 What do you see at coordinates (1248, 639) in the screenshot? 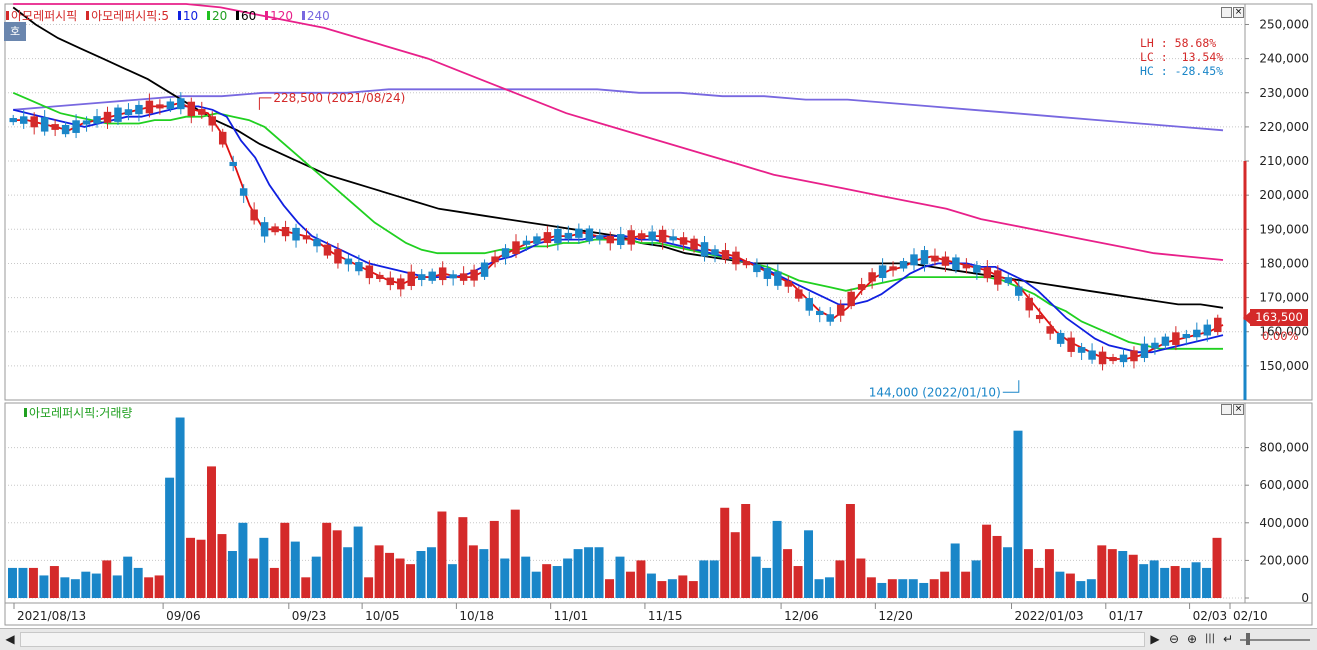
I see `zoom-slider-thumb` at bounding box center [1248, 639].